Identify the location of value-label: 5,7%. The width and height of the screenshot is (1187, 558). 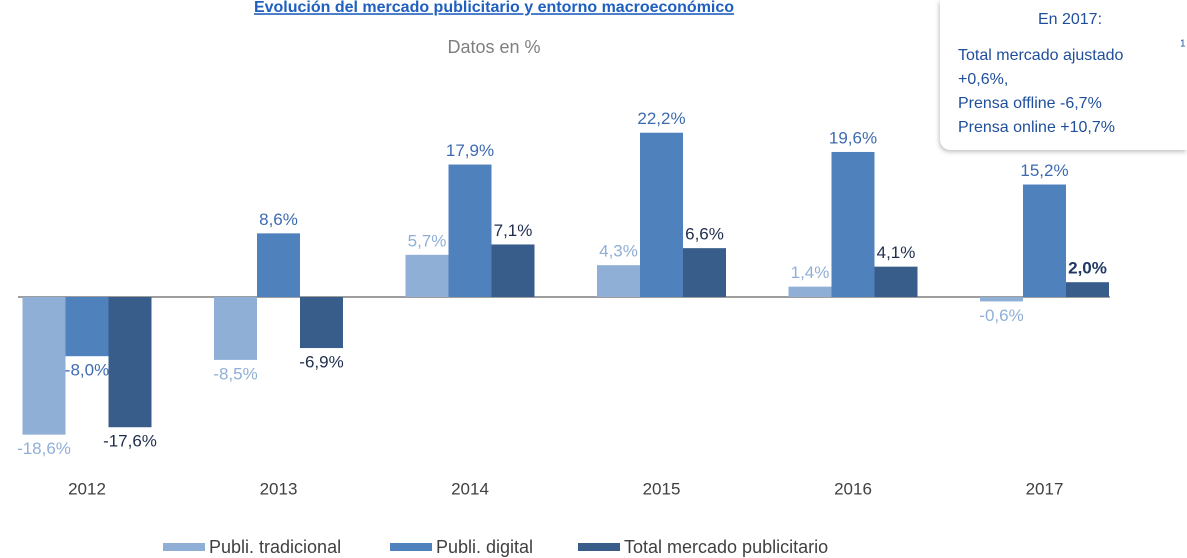
(427, 240).